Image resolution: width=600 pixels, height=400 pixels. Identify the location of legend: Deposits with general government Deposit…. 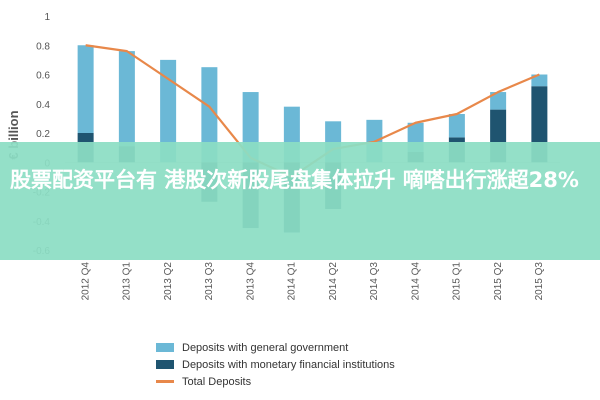
(275, 364).